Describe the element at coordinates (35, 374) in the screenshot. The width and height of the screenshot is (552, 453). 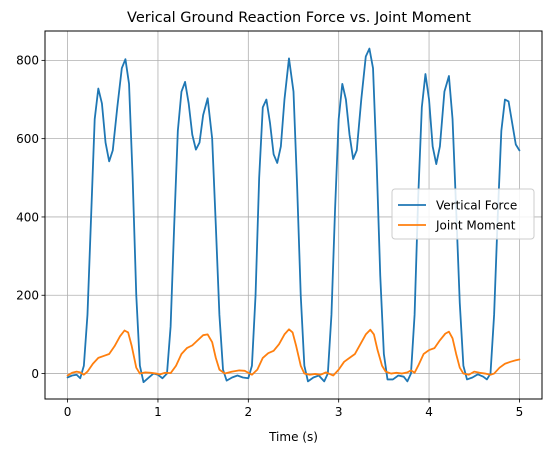
I see `y-tick-label: 0` at that location.